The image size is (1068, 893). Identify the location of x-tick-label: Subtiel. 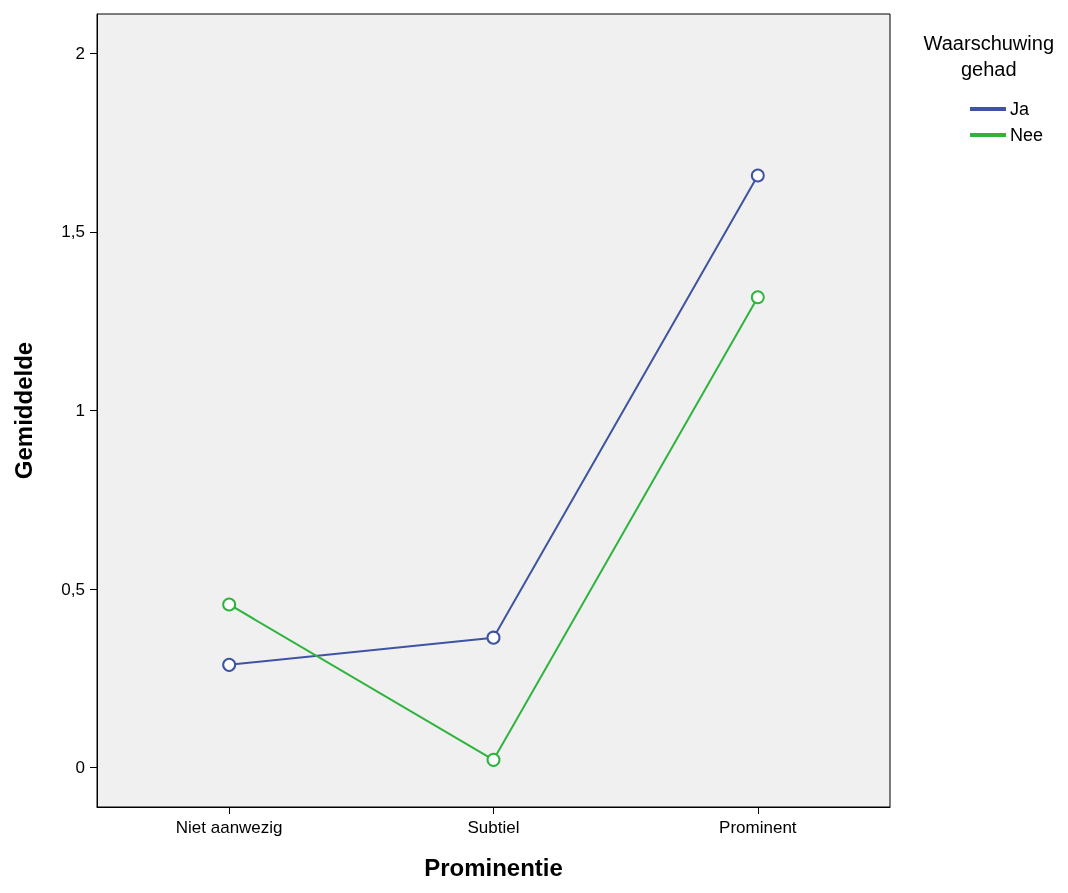
(493, 827).